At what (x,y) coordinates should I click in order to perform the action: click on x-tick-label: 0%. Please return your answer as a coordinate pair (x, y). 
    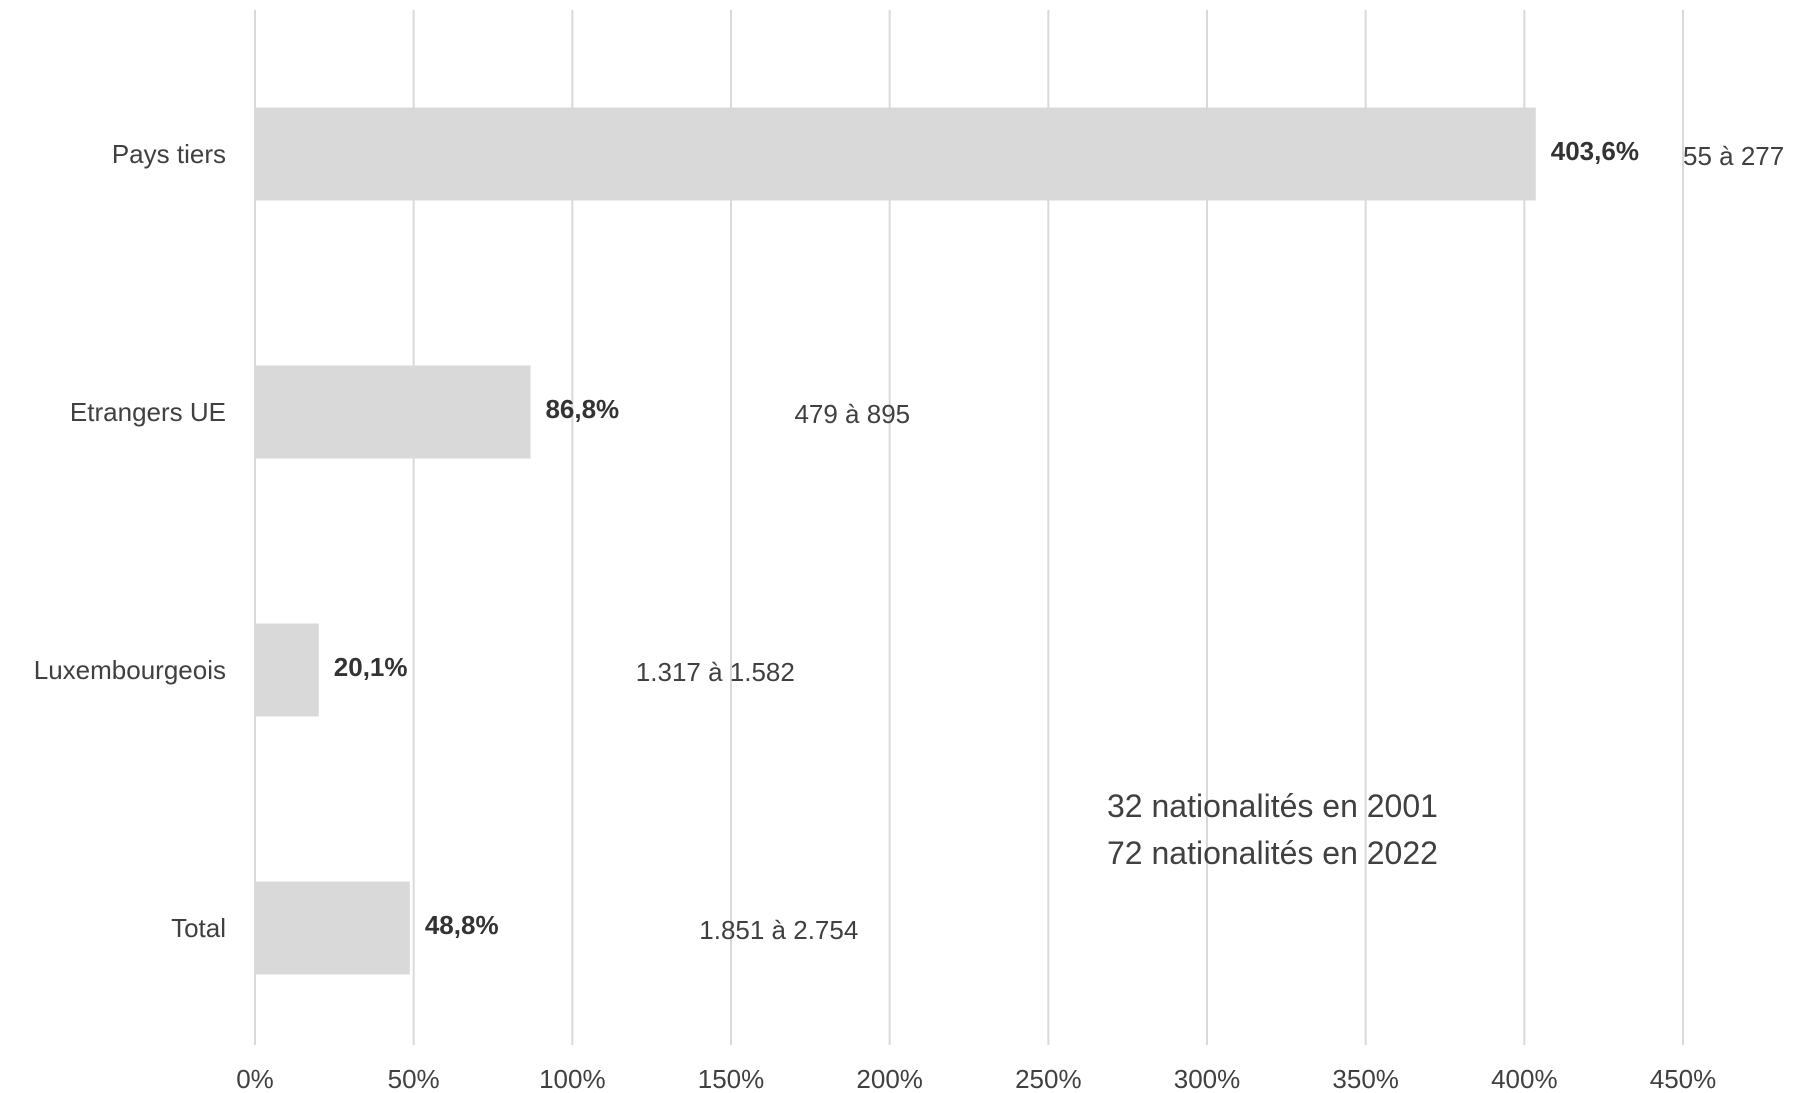
    Looking at the image, I should click on (255, 1078).